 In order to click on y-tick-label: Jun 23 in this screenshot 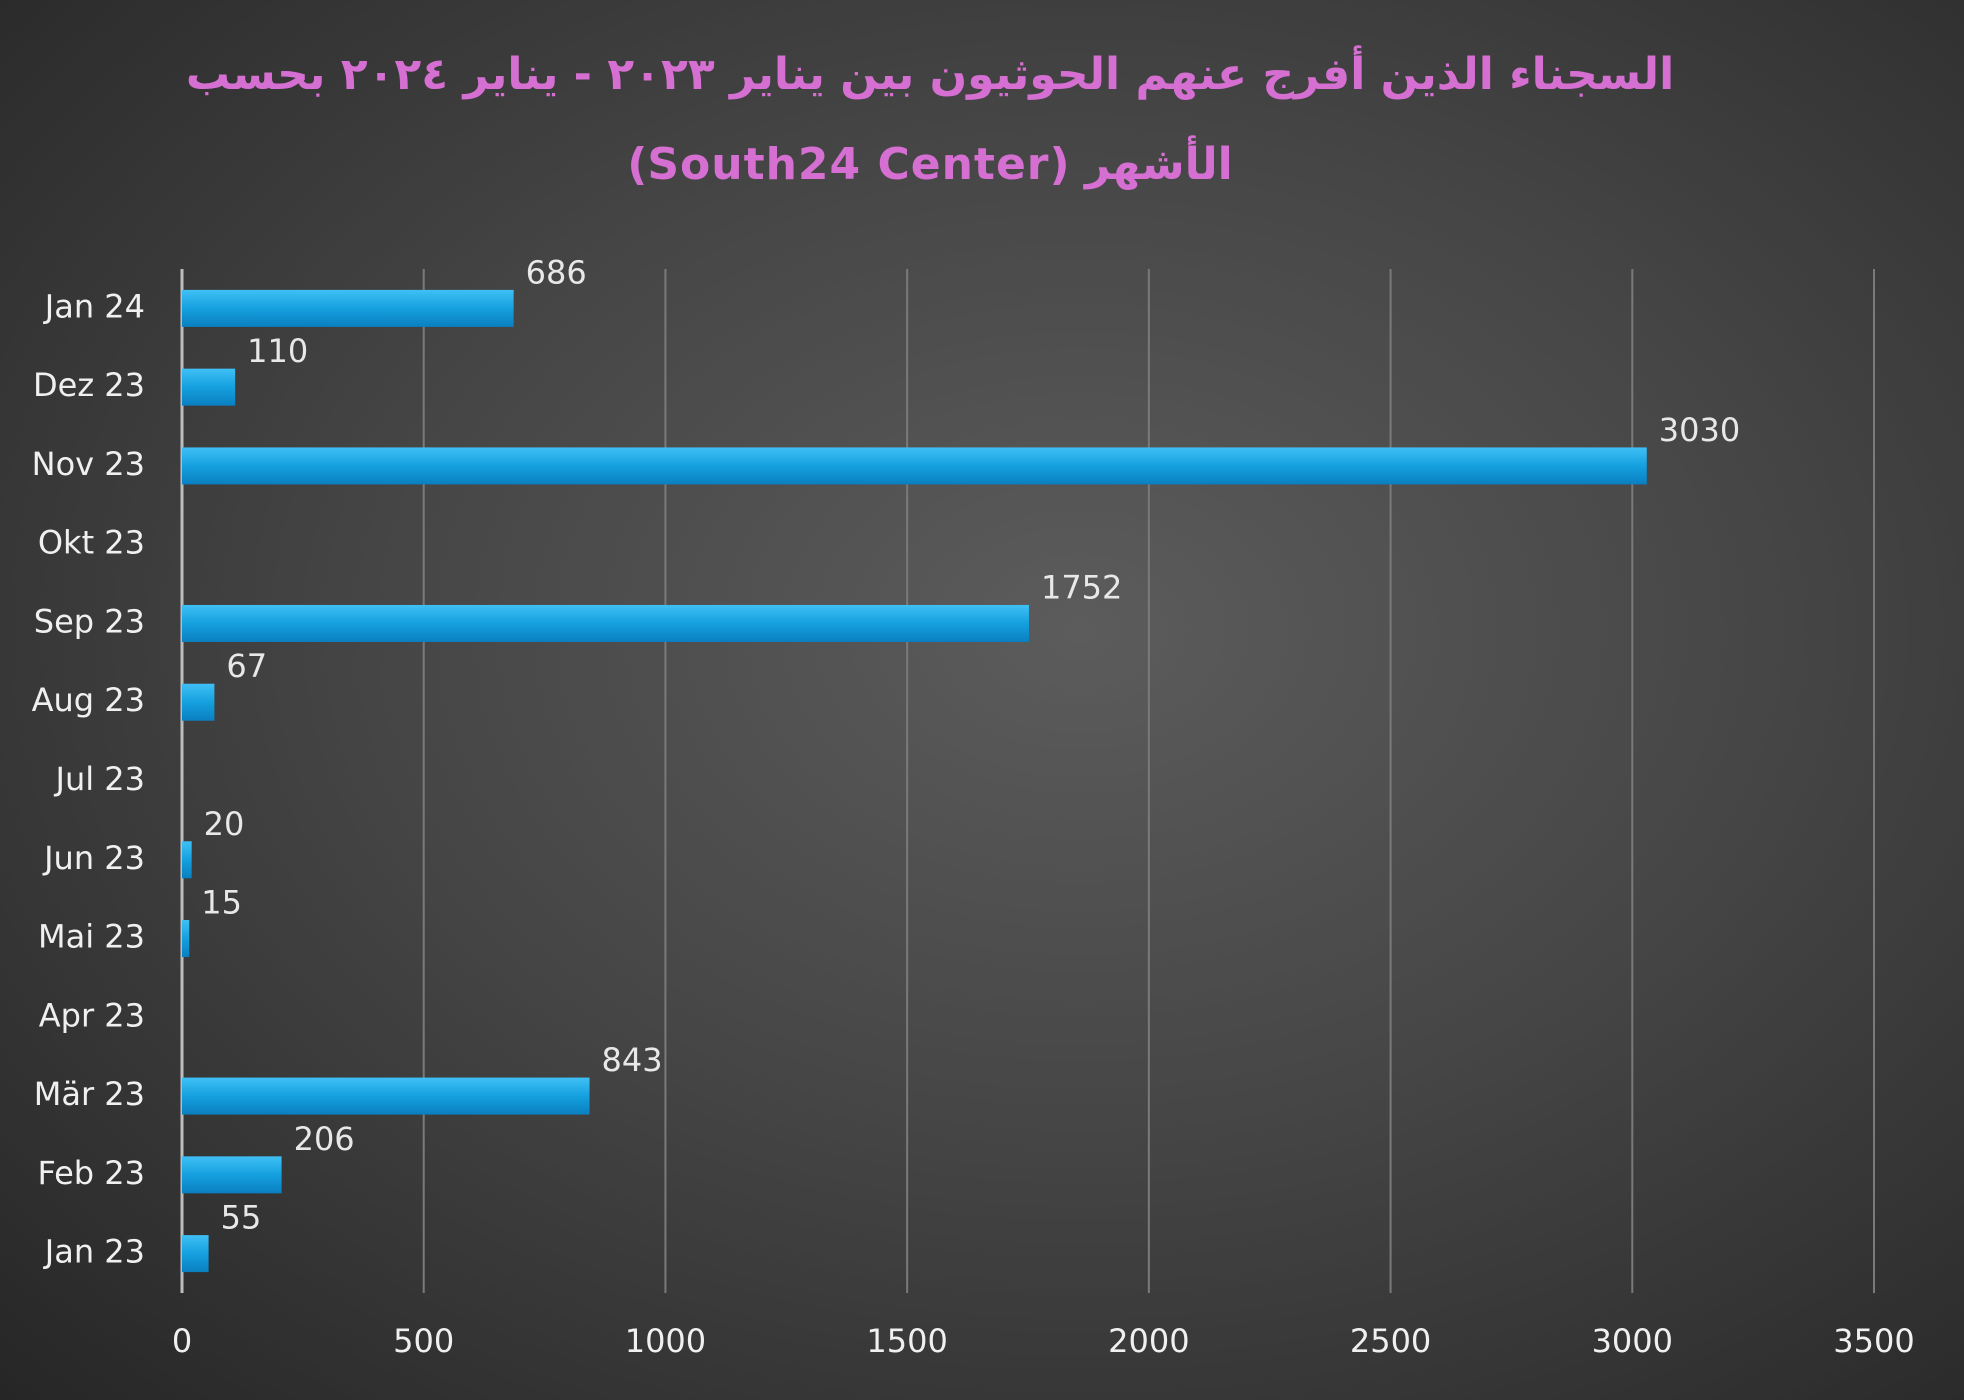, I will do `click(93, 858)`.